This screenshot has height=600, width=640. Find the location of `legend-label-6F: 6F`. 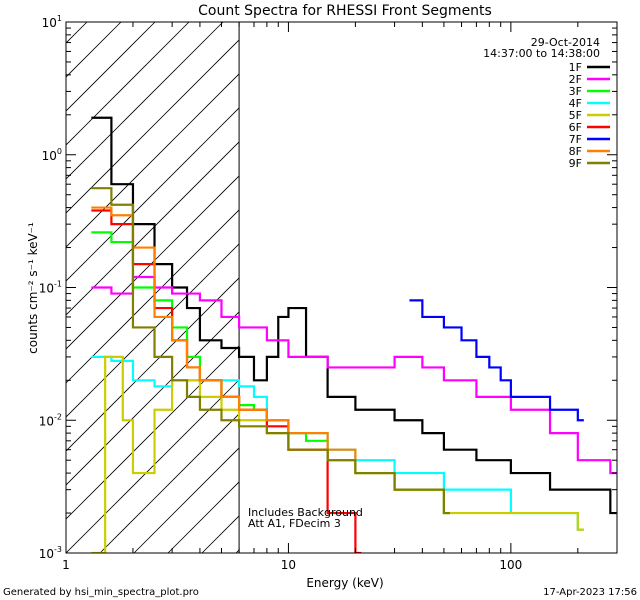

legend-label-6F: 6F is located at coordinates (575, 127).